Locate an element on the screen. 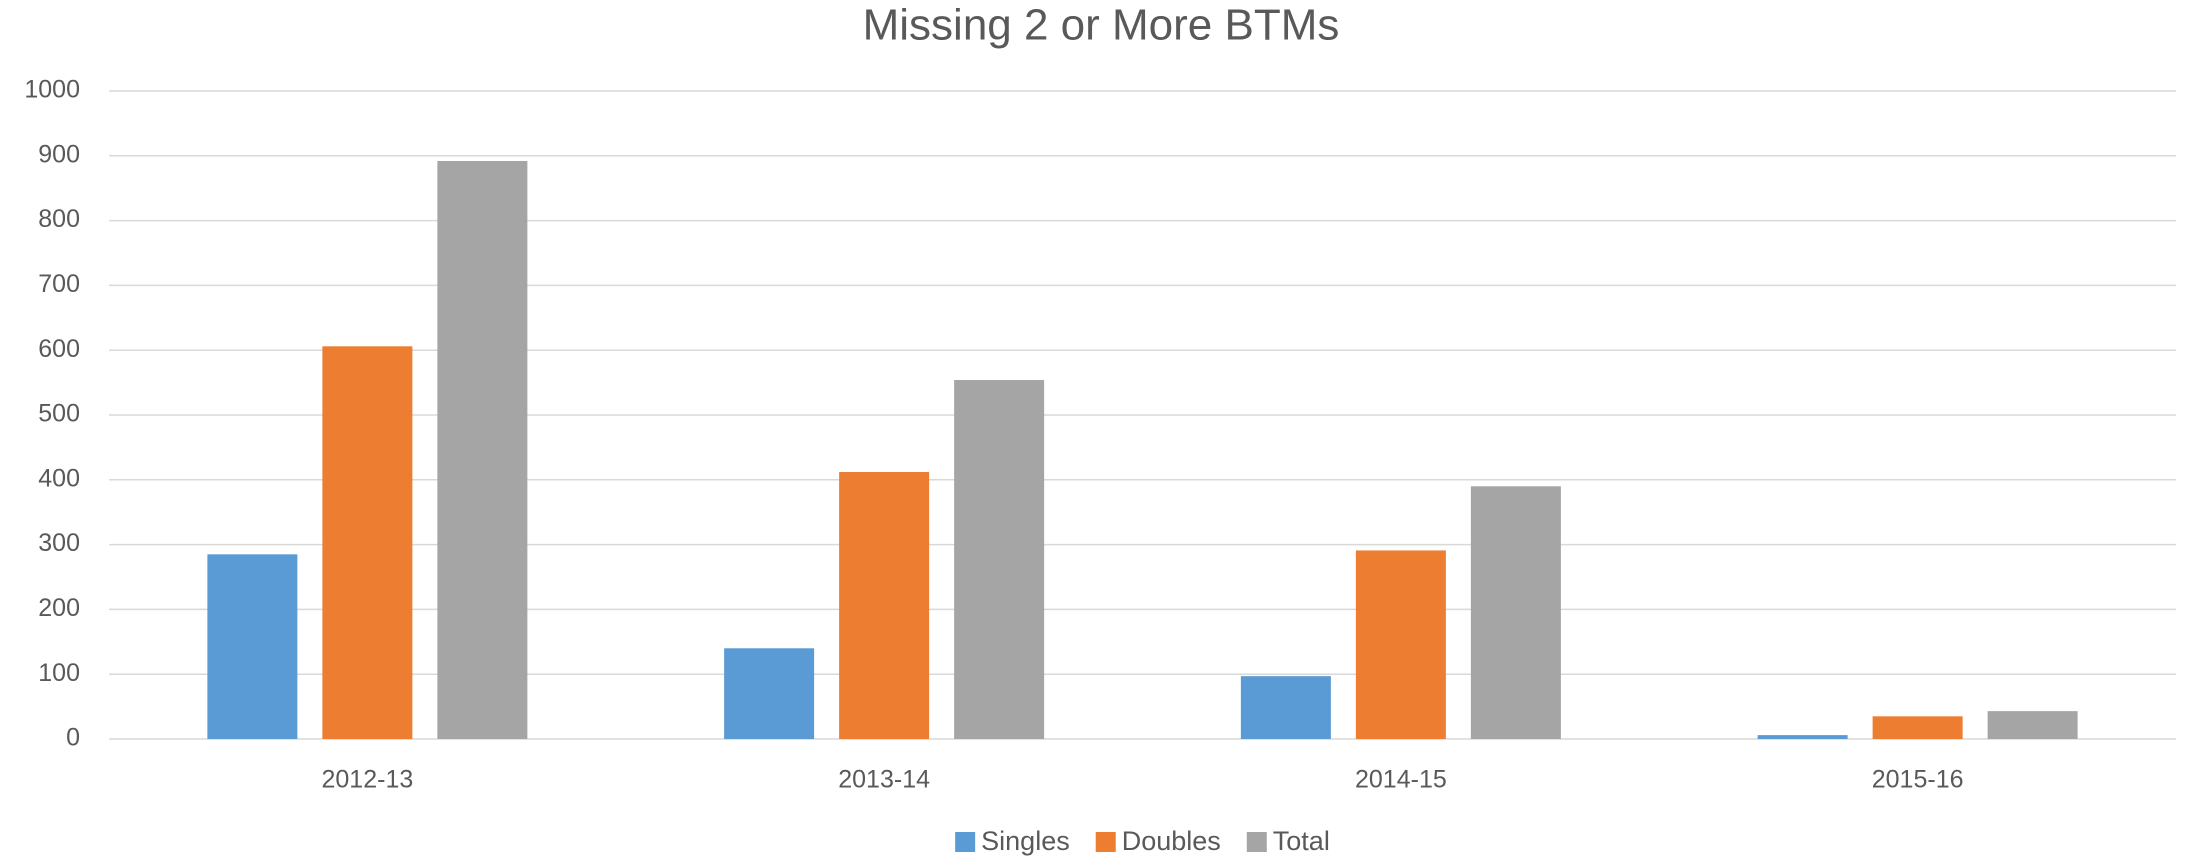 This screenshot has width=2190, height=861. y-tick-label: 300 is located at coordinates (59, 543).